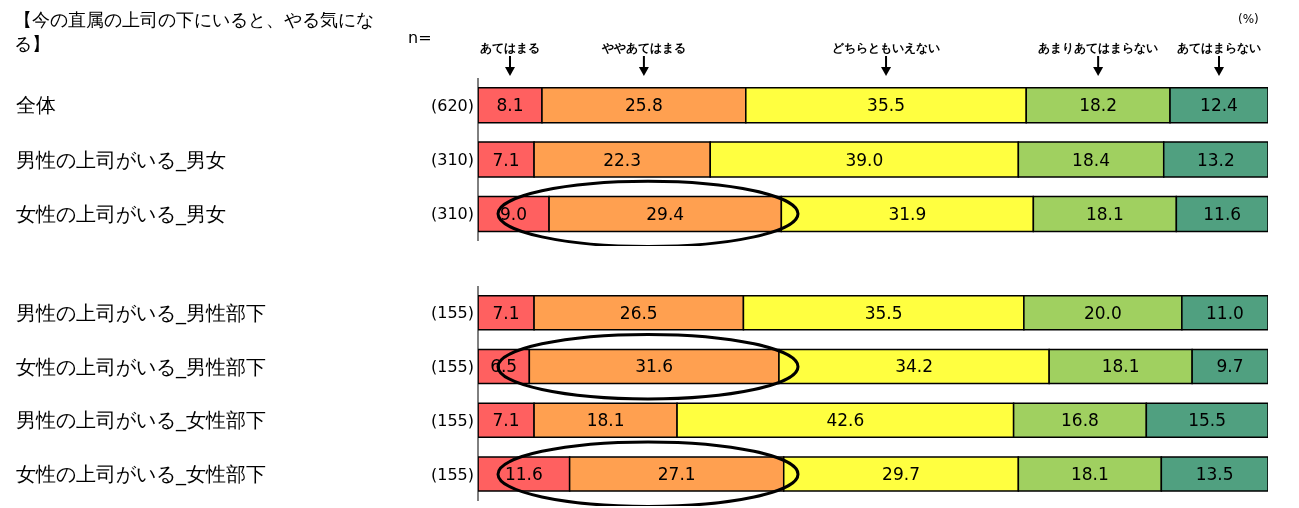 The width and height of the screenshot is (1299, 508). What do you see at coordinates (510, 105) in the screenshot?
I see `data-label: 8.1` at bounding box center [510, 105].